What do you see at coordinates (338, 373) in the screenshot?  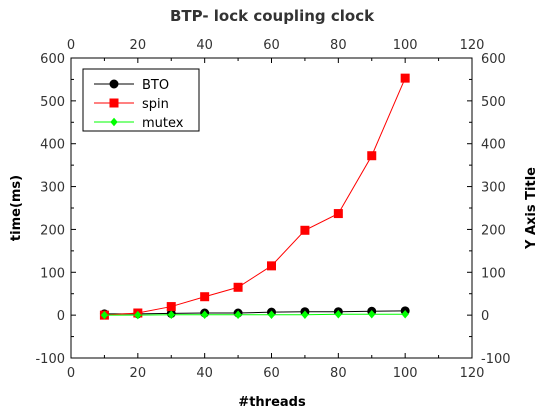 I see `x-tick-label-bottom: 80` at bounding box center [338, 373].